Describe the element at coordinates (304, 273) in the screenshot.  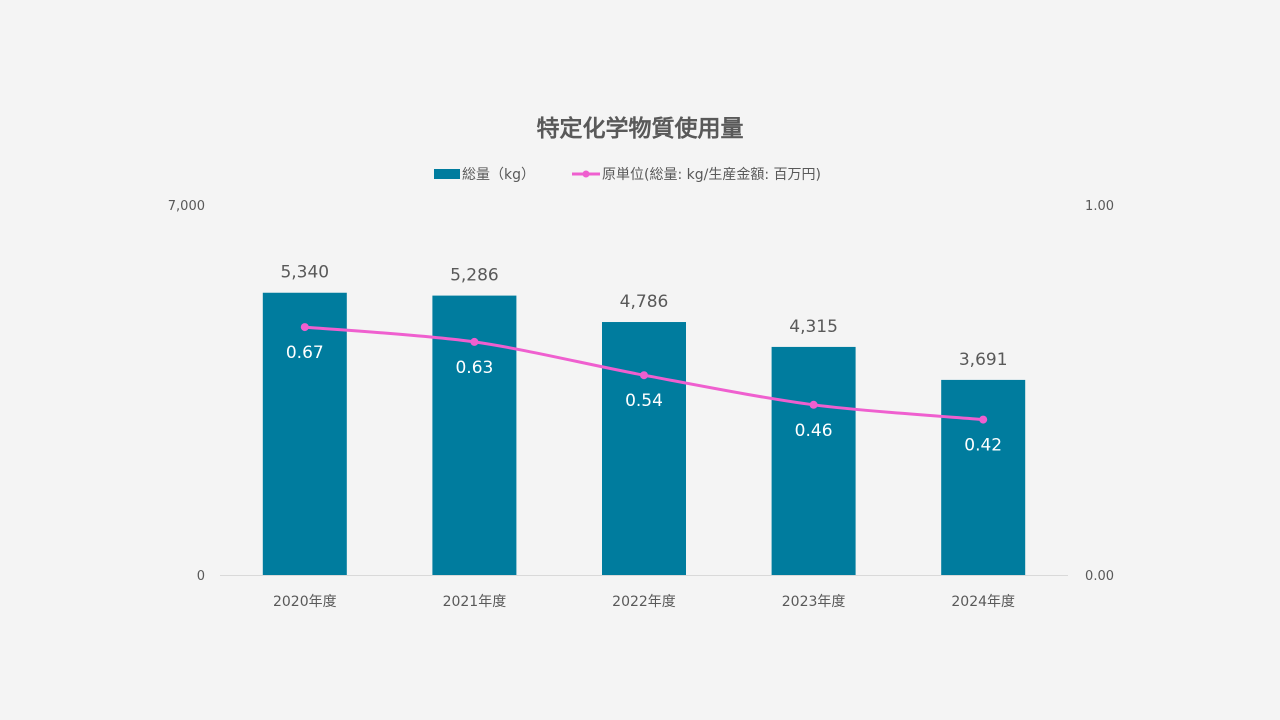
I see `bar-data-label: 5,340` at that location.